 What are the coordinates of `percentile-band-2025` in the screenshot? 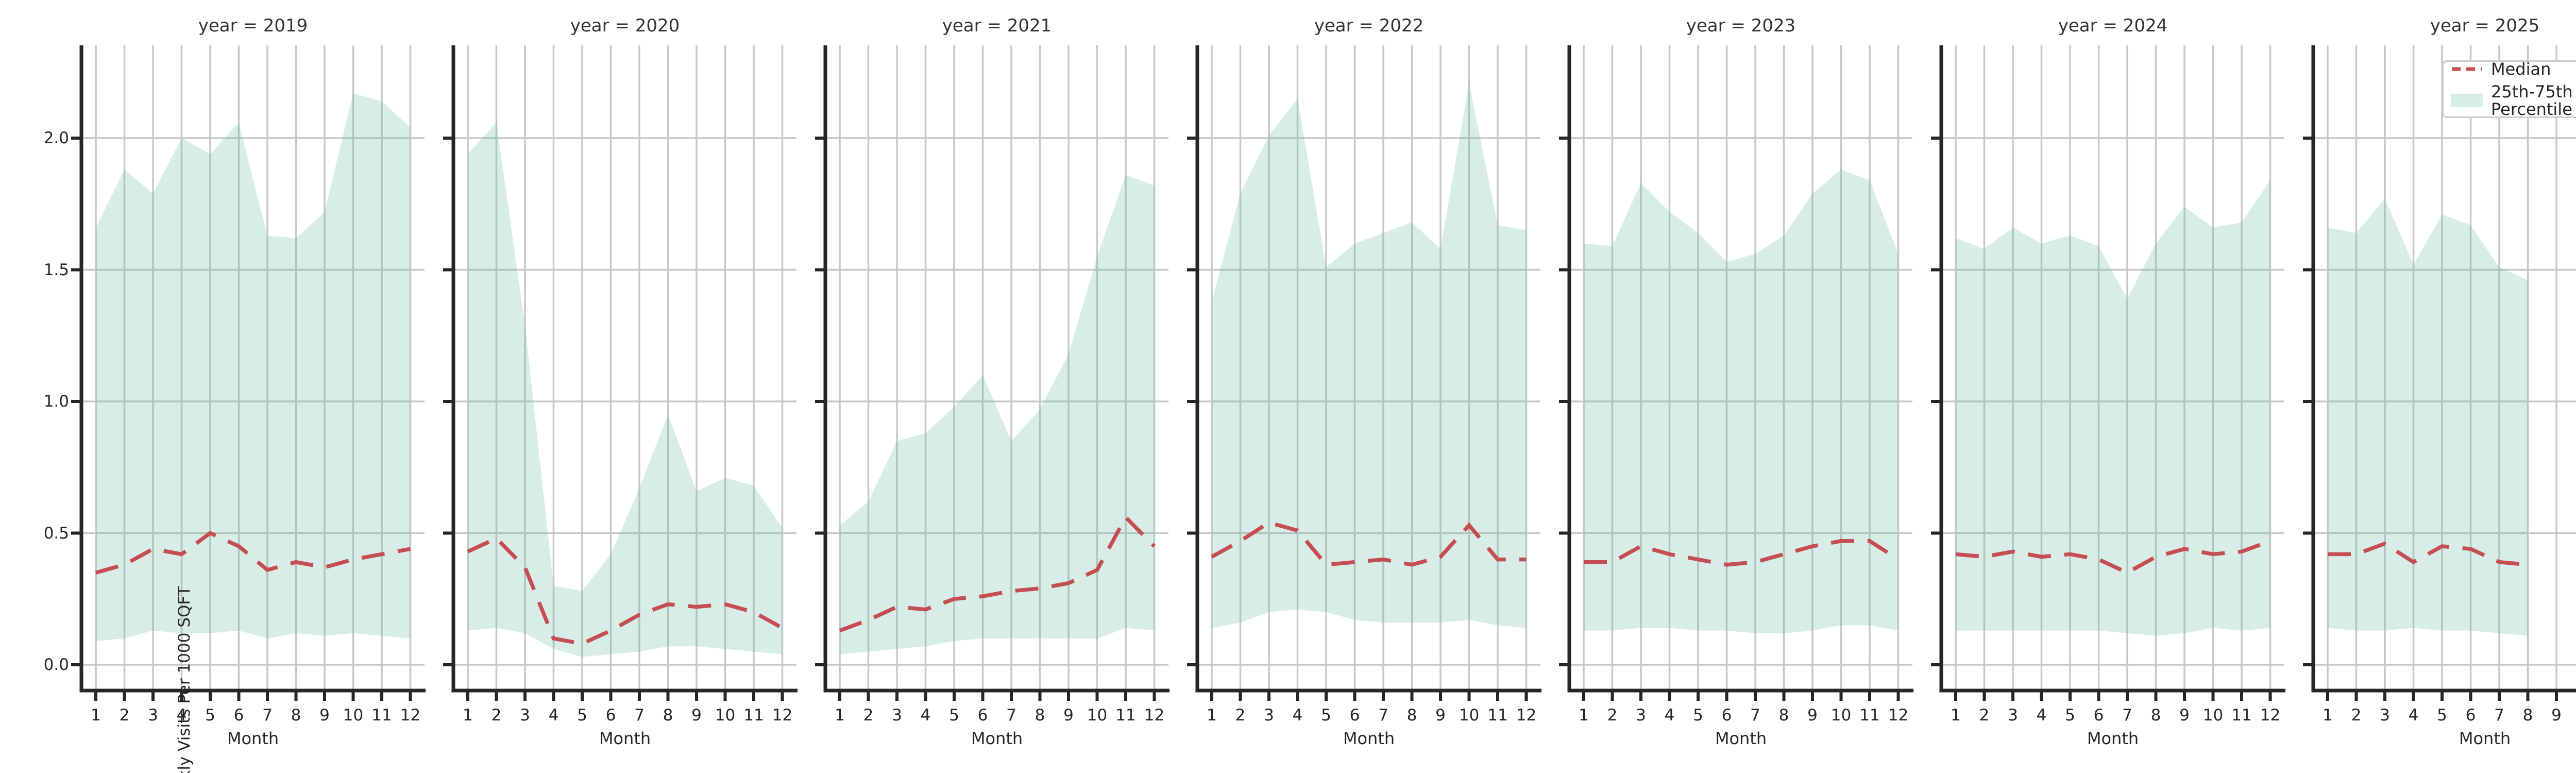 It's located at (2428, 417).